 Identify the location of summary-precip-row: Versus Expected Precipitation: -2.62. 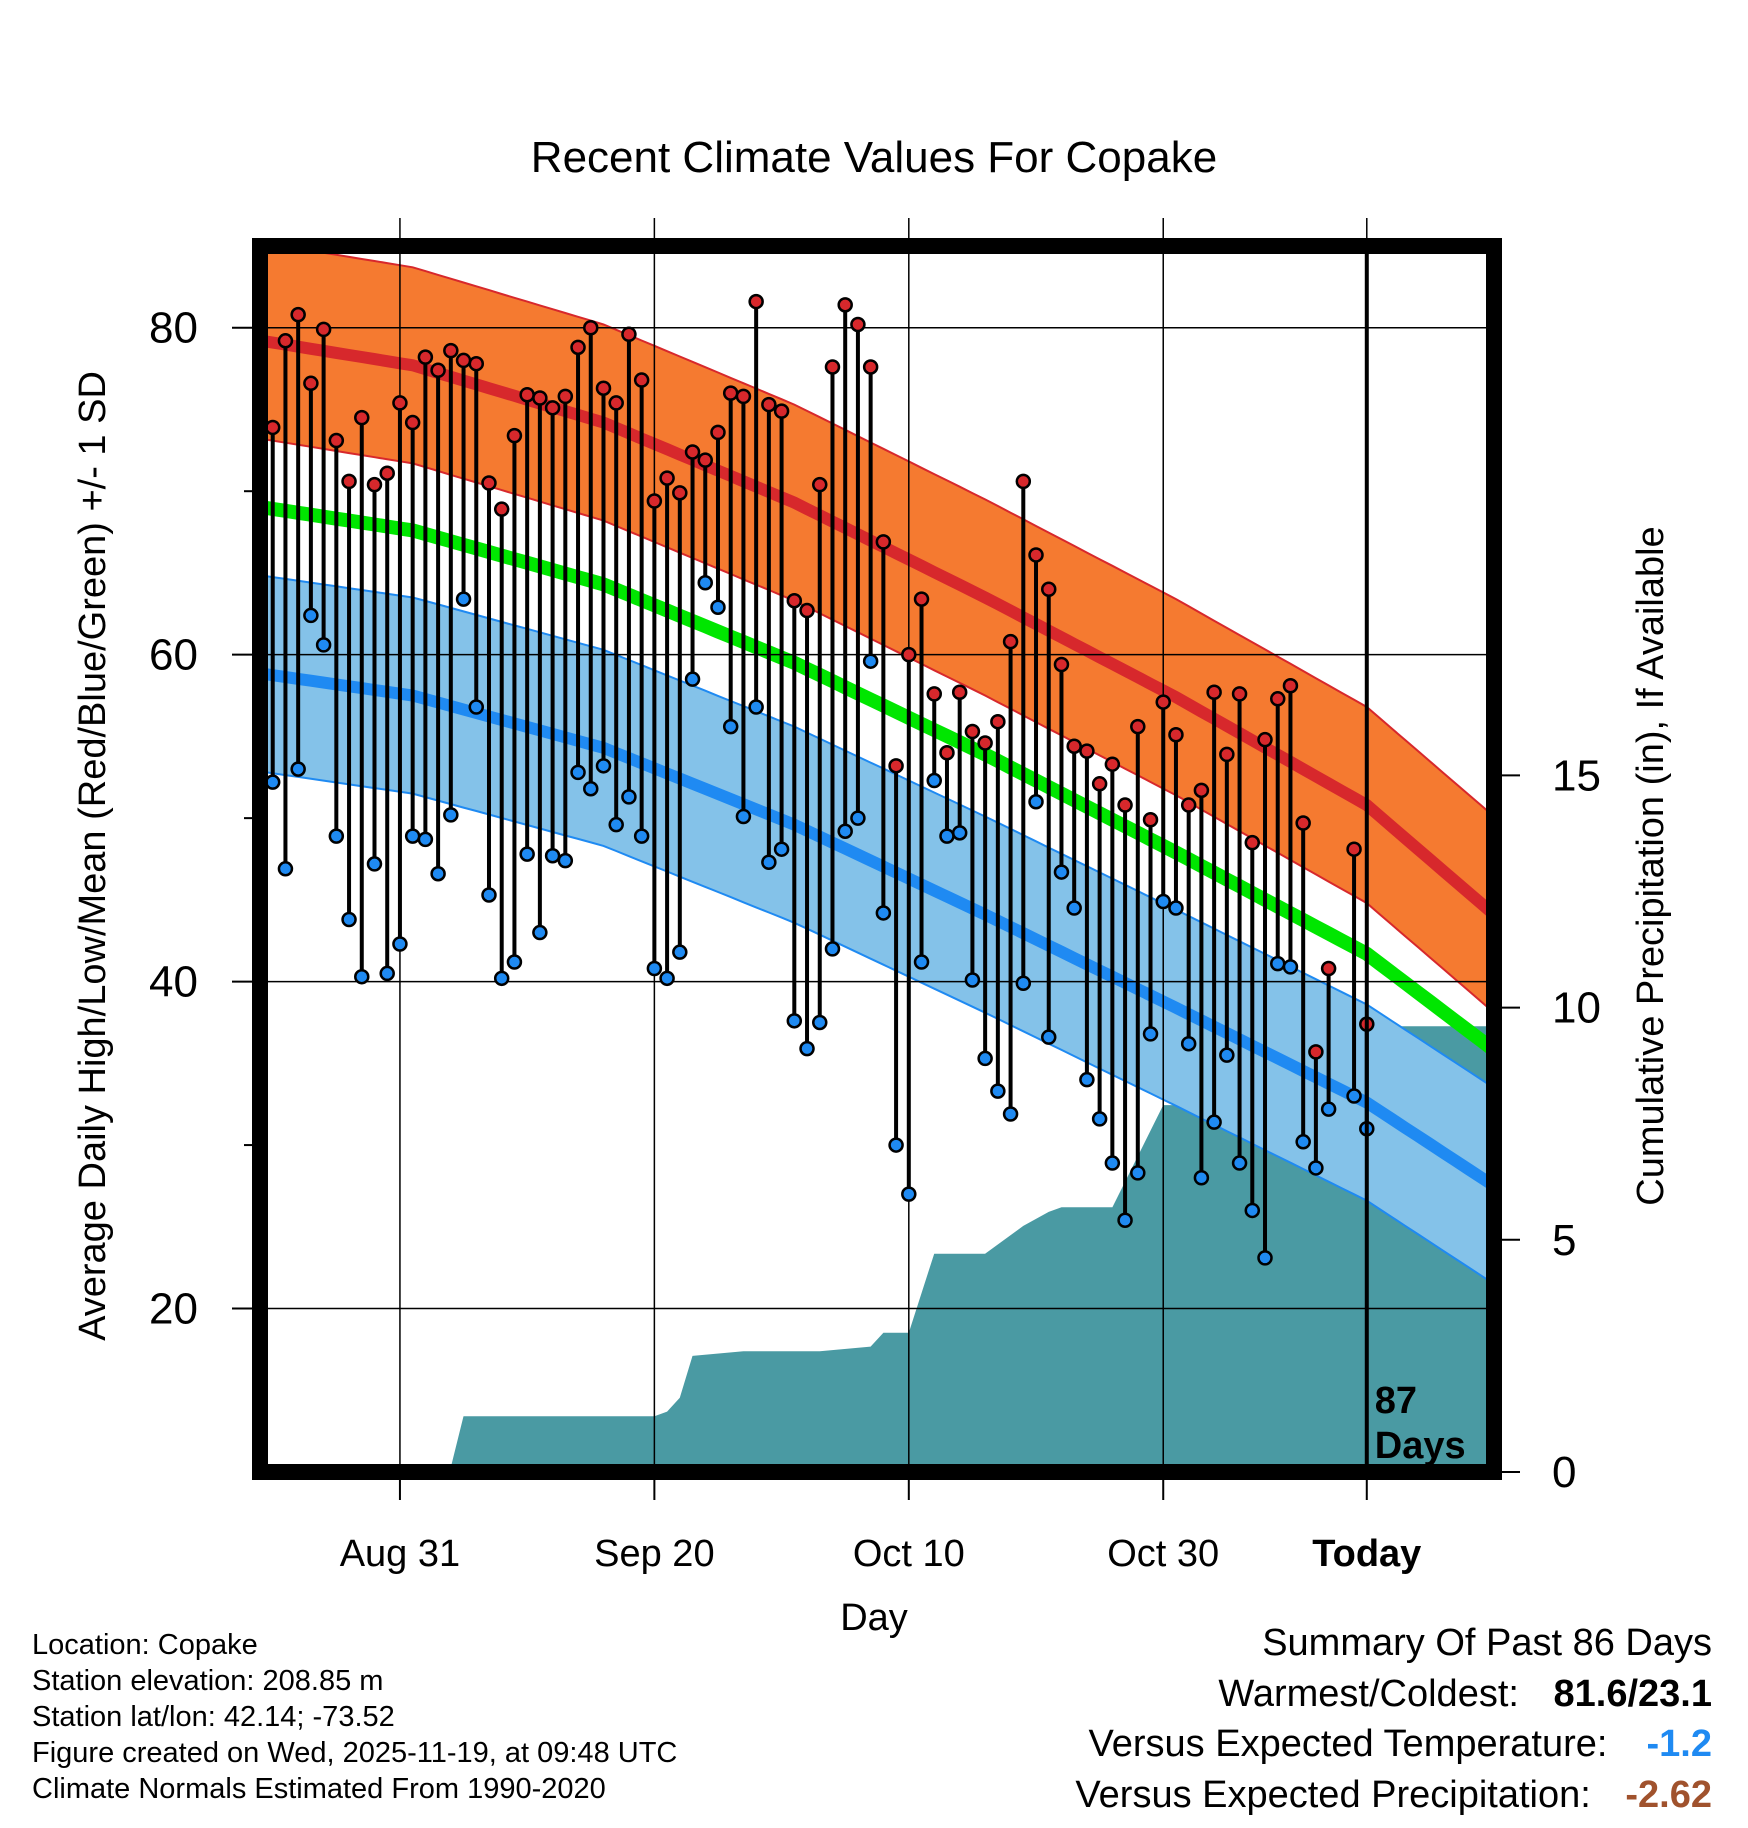
(1393, 1795).